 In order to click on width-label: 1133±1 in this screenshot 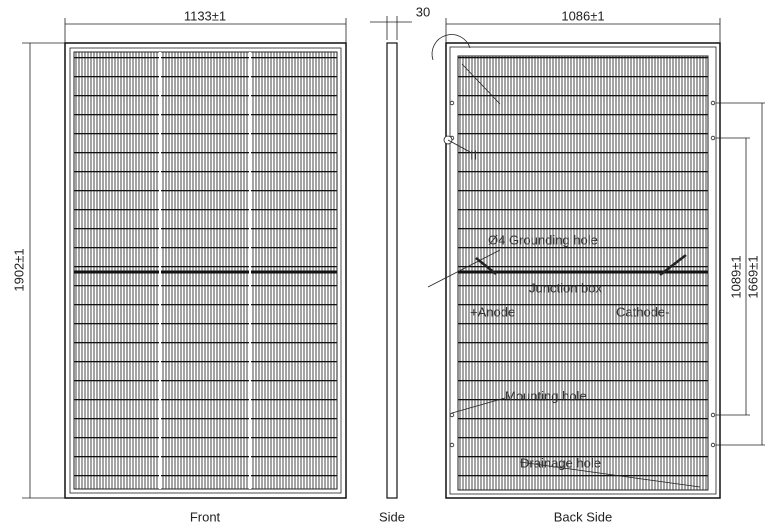, I will do `click(205, 15)`.